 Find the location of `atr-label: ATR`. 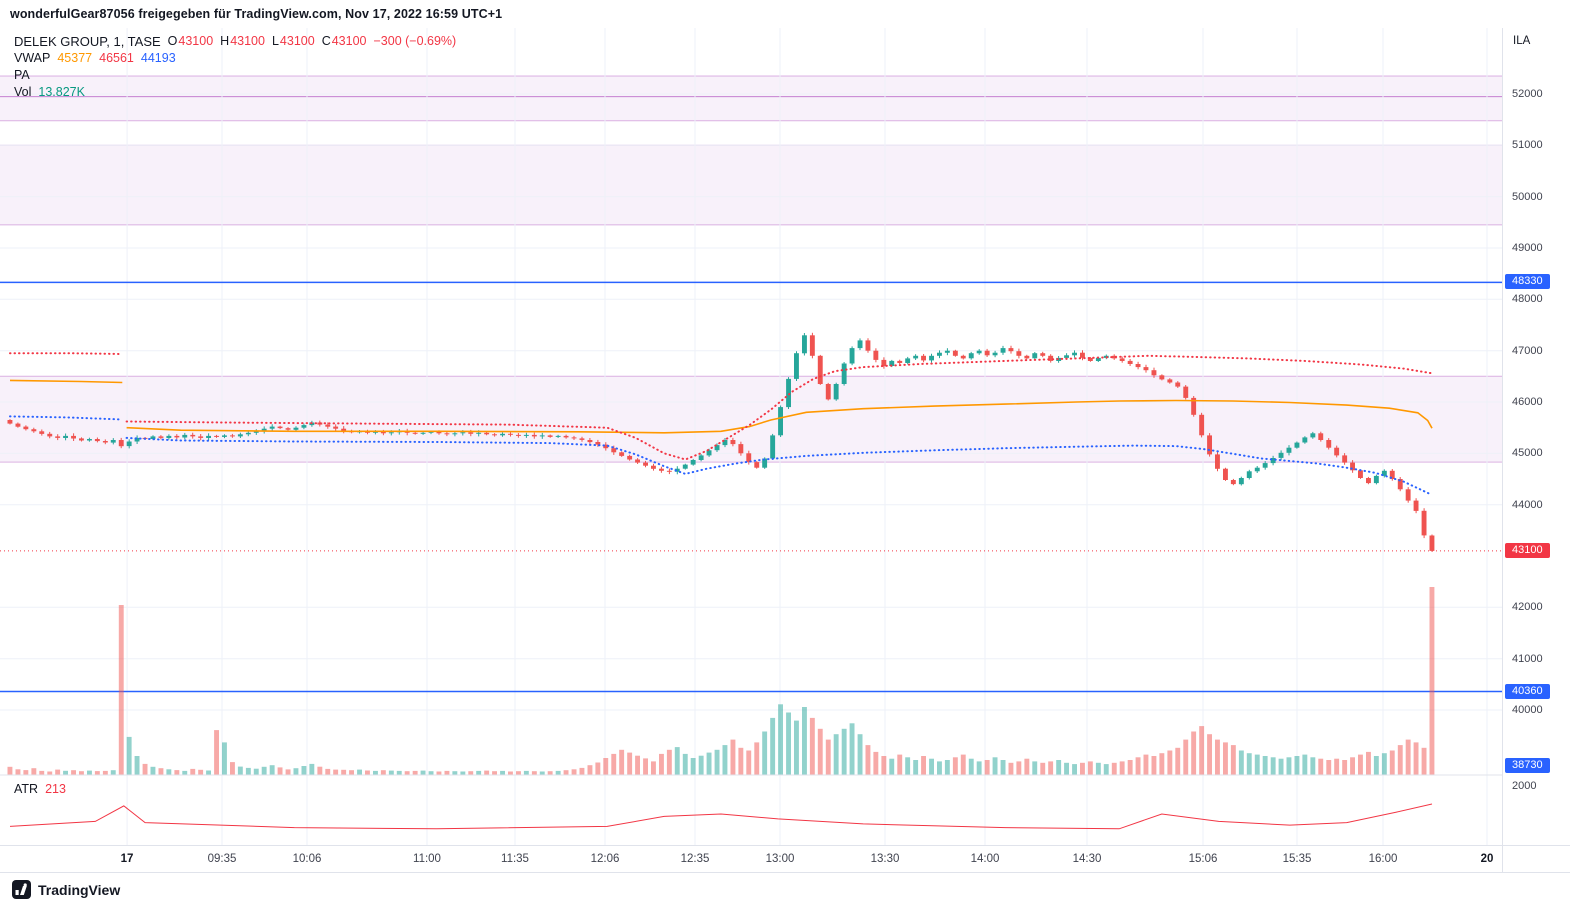

atr-label: ATR is located at coordinates (26, 789).